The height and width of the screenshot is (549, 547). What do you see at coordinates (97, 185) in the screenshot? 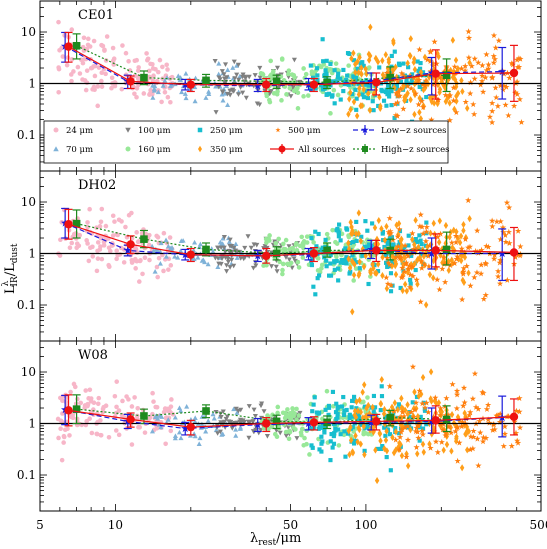
I see `panel-label: DH02` at bounding box center [97, 185].